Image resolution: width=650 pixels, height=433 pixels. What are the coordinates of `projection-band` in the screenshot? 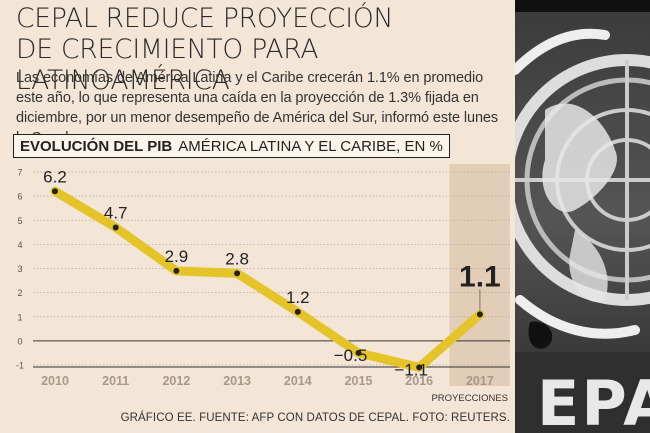 It's located at (479, 275).